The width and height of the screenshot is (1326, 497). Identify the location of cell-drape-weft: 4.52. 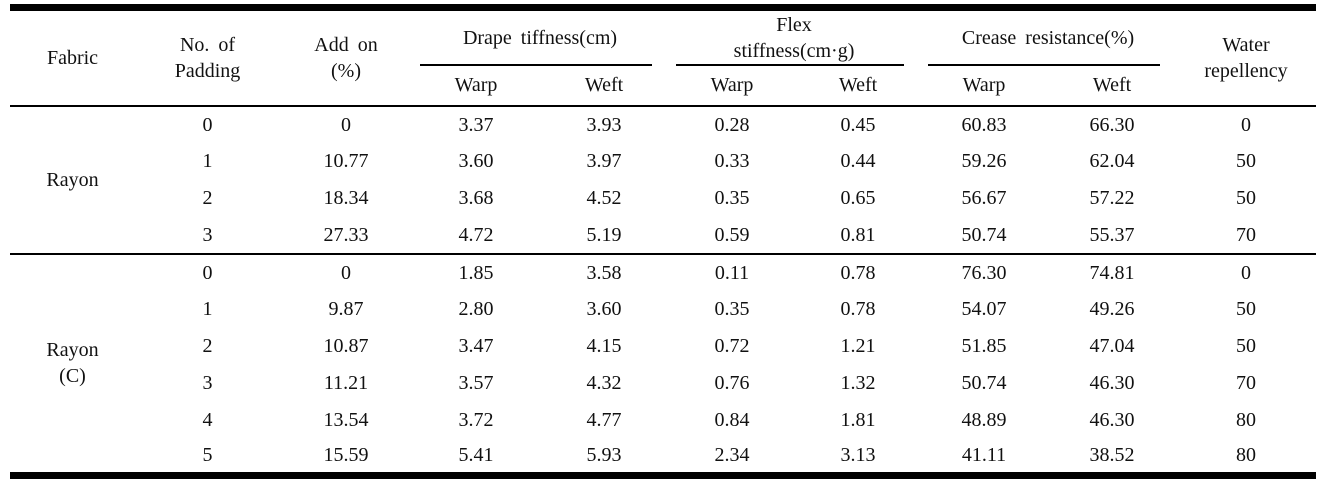
(604, 198).